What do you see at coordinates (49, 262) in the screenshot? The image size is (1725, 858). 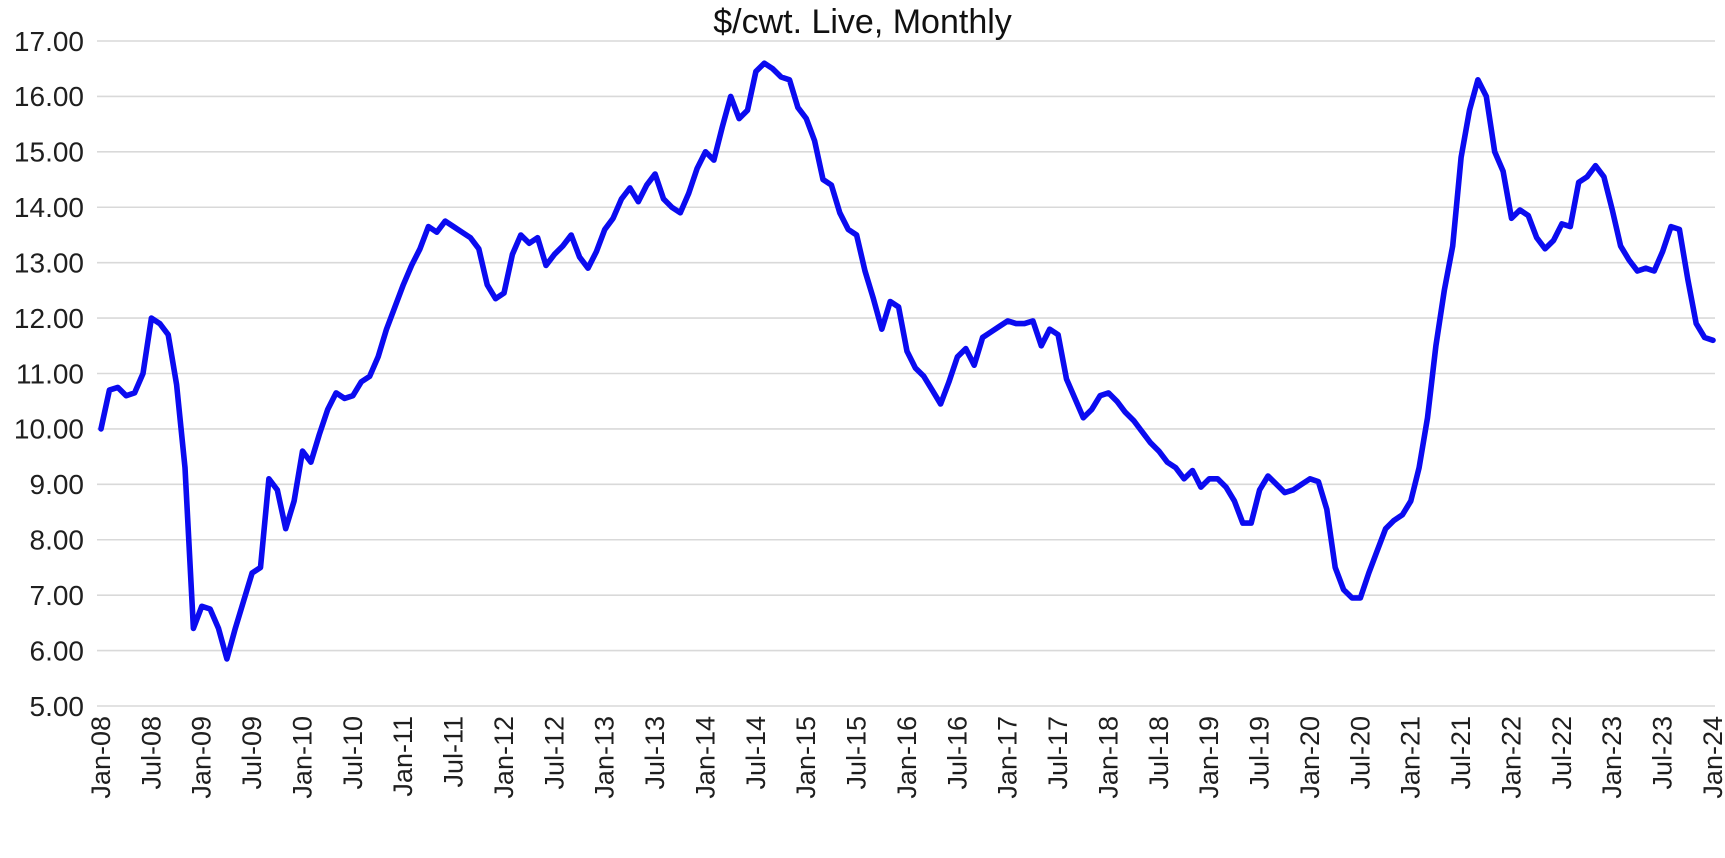 I see `y-axis-label: 13.00` at bounding box center [49, 262].